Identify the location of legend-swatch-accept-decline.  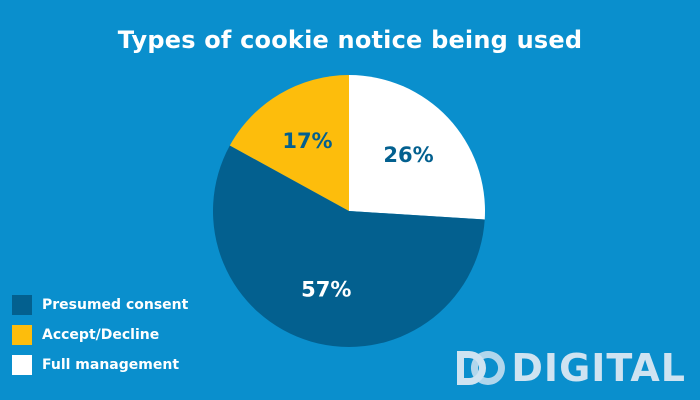
(22, 335).